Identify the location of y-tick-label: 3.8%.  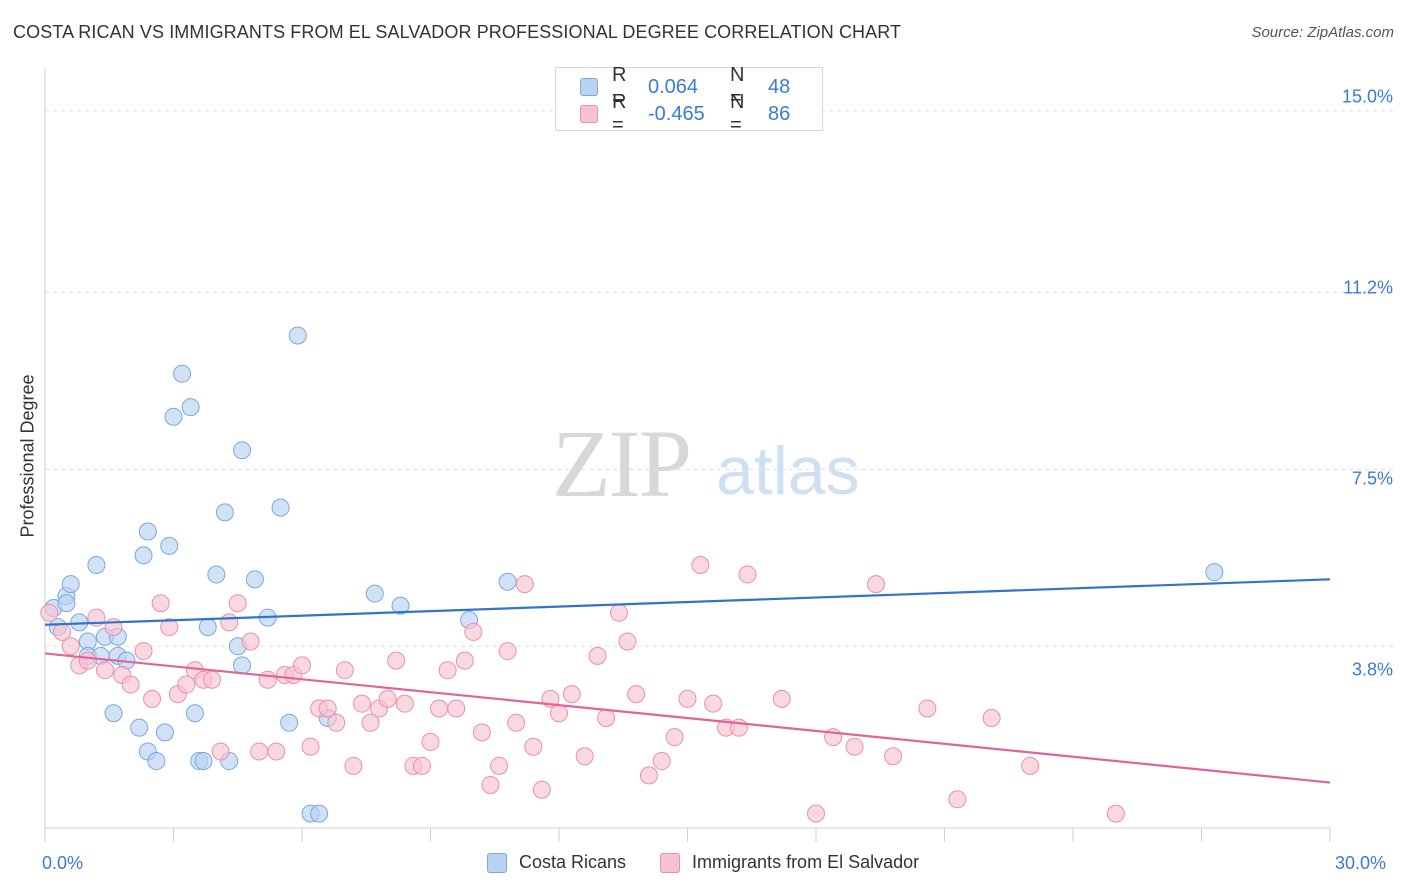
(1372, 669).